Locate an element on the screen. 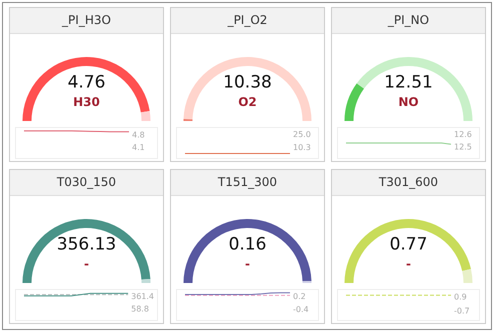 The image size is (496, 334). chart-title: T301_600 is located at coordinates (408, 183).